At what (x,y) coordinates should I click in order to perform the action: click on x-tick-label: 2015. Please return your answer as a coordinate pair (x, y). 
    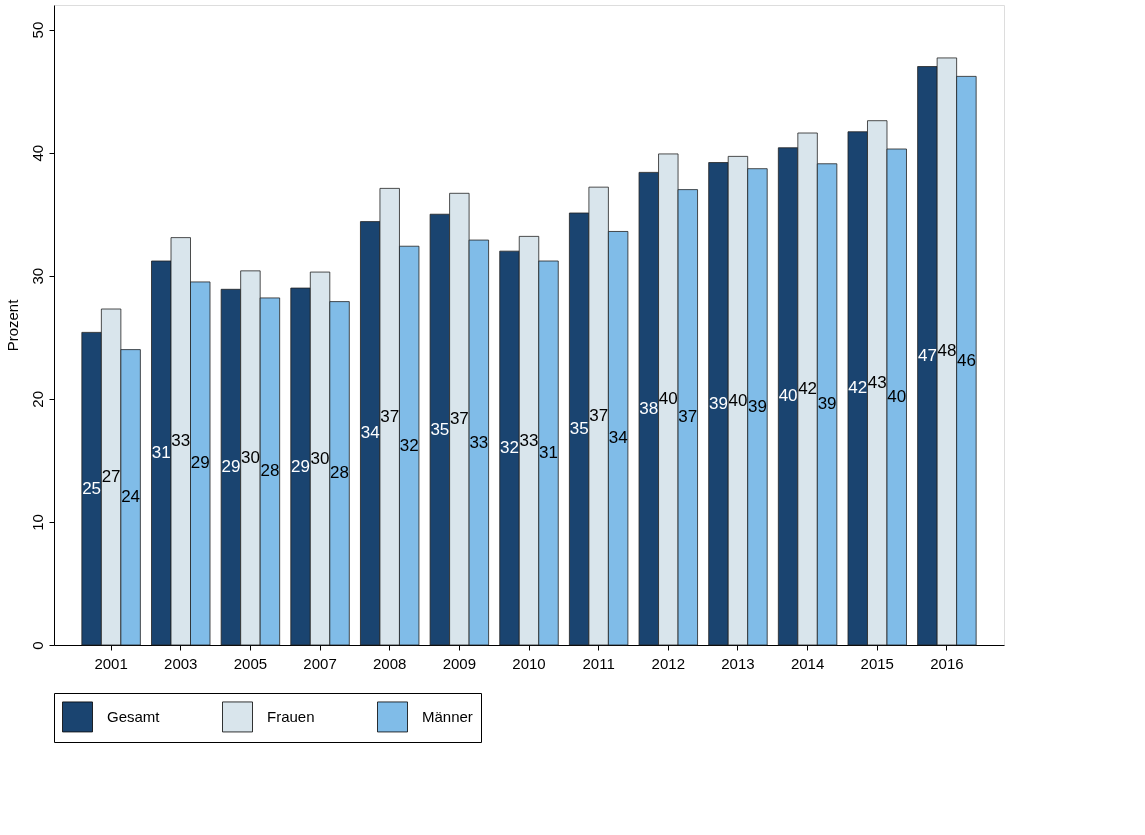
    Looking at the image, I should click on (877, 663).